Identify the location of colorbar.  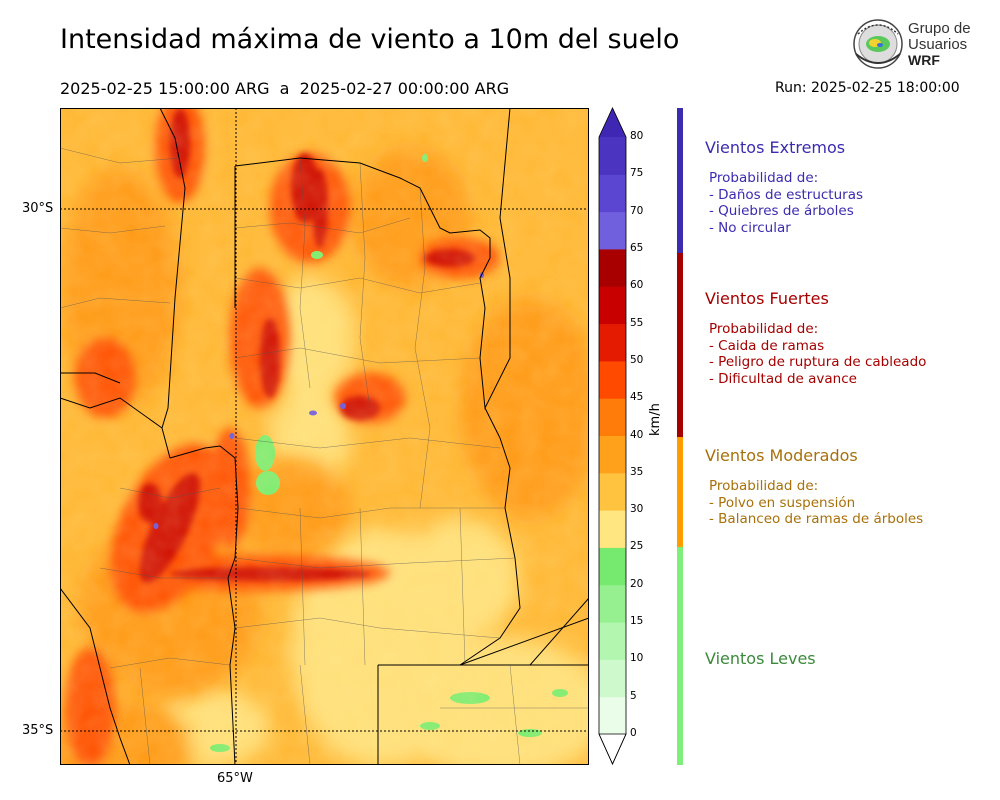
(613, 436).